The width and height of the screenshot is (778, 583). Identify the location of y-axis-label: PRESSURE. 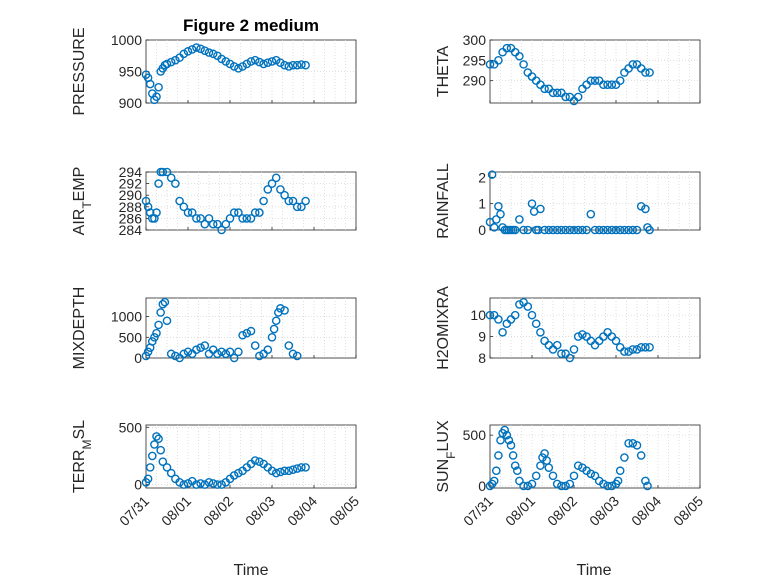
(79, 71).